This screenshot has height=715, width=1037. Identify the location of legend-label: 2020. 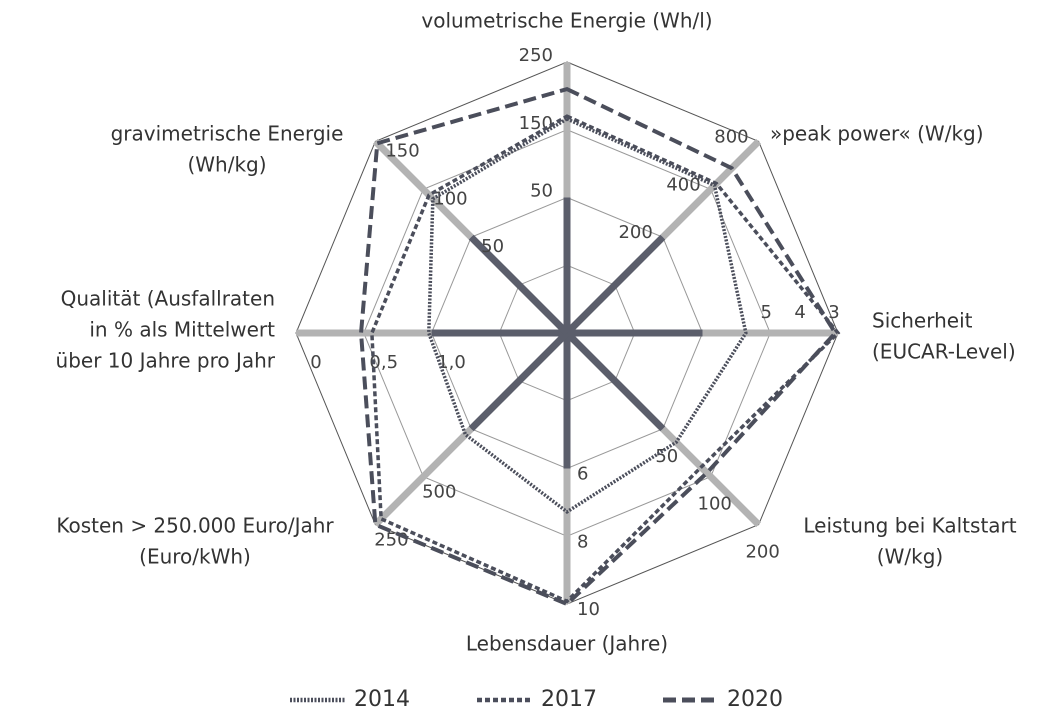
(755, 699).